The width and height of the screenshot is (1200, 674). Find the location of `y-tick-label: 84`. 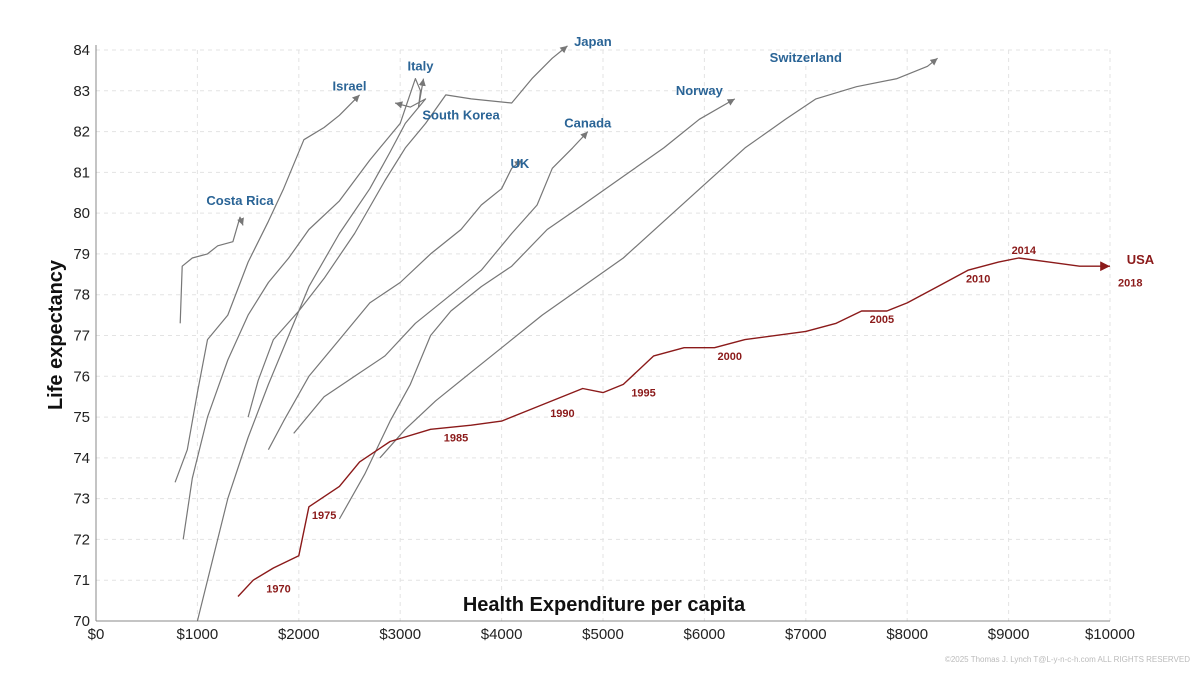

y-tick-label: 84 is located at coordinates (81, 50).